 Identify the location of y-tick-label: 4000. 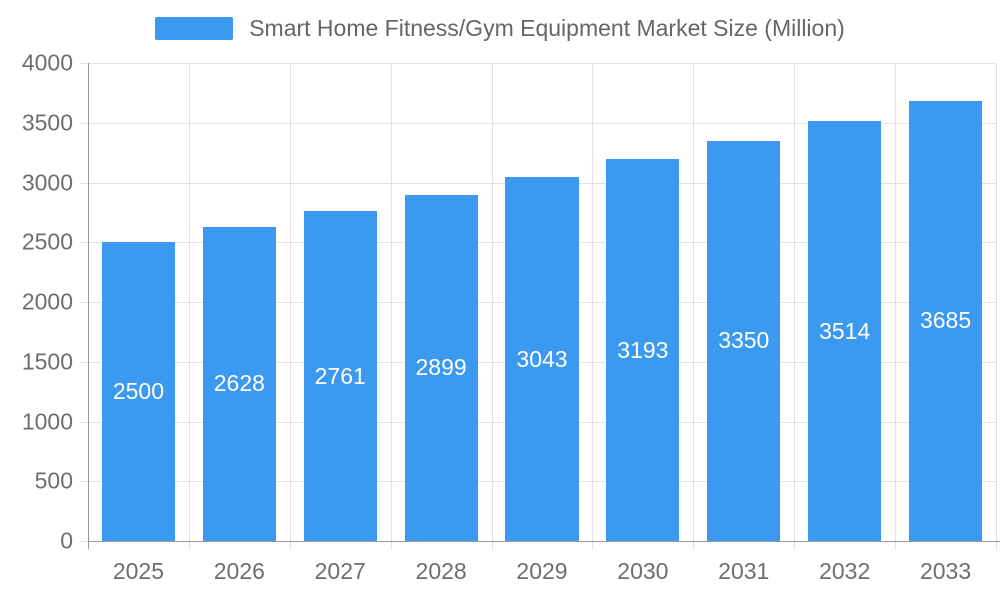
(47, 62).